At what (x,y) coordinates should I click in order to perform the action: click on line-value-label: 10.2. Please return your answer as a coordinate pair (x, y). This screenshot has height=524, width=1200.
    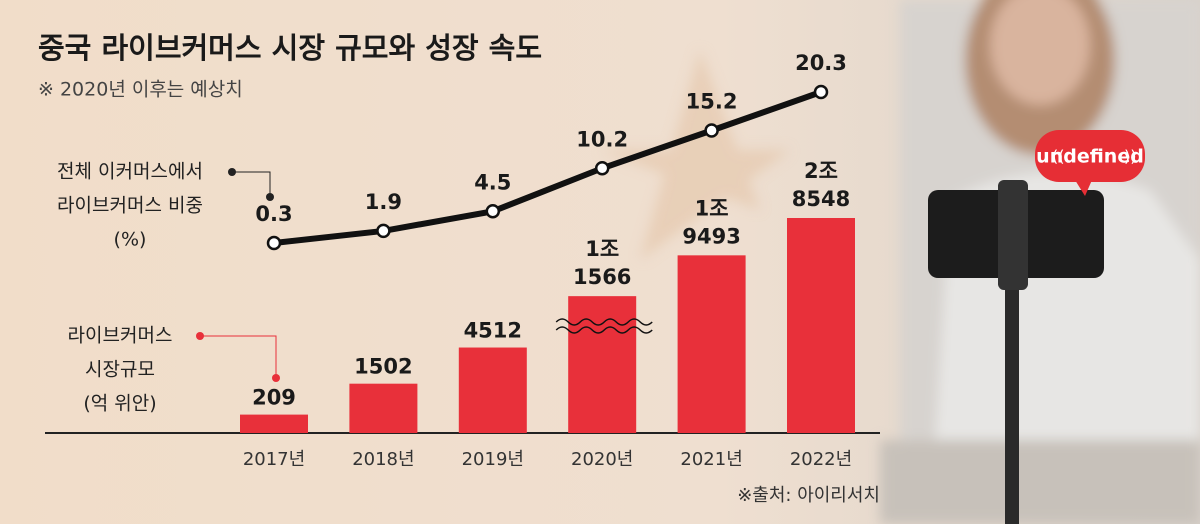
    Looking at the image, I should click on (602, 139).